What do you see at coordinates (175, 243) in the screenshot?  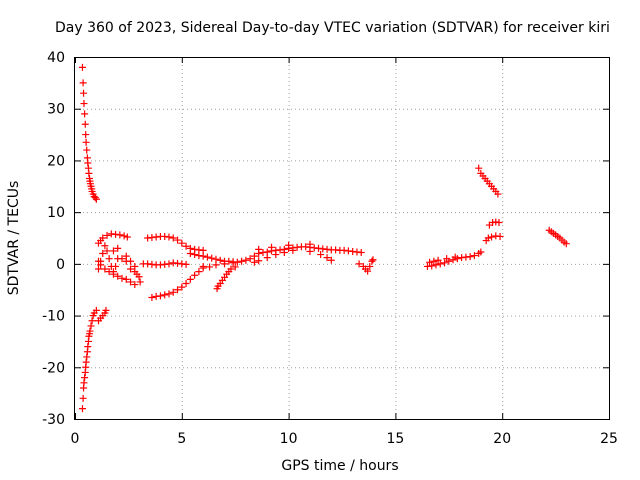 I see `series-upper-hump` at bounding box center [175, 243].